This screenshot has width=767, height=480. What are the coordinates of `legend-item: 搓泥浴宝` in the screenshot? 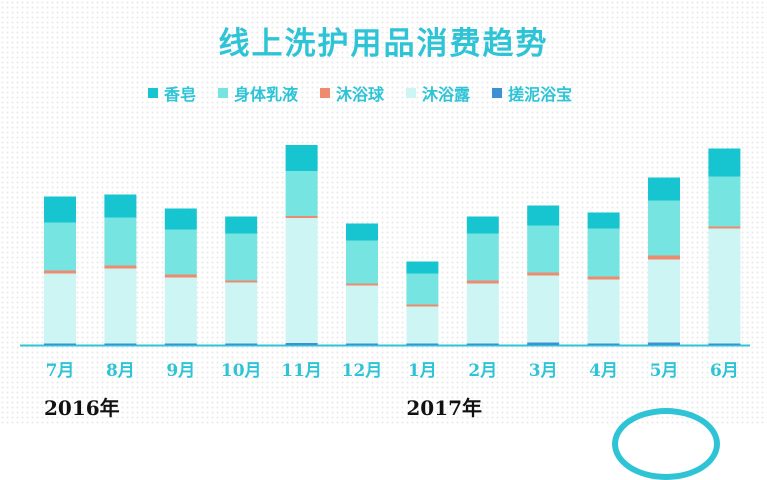 It's located at (532, 93).